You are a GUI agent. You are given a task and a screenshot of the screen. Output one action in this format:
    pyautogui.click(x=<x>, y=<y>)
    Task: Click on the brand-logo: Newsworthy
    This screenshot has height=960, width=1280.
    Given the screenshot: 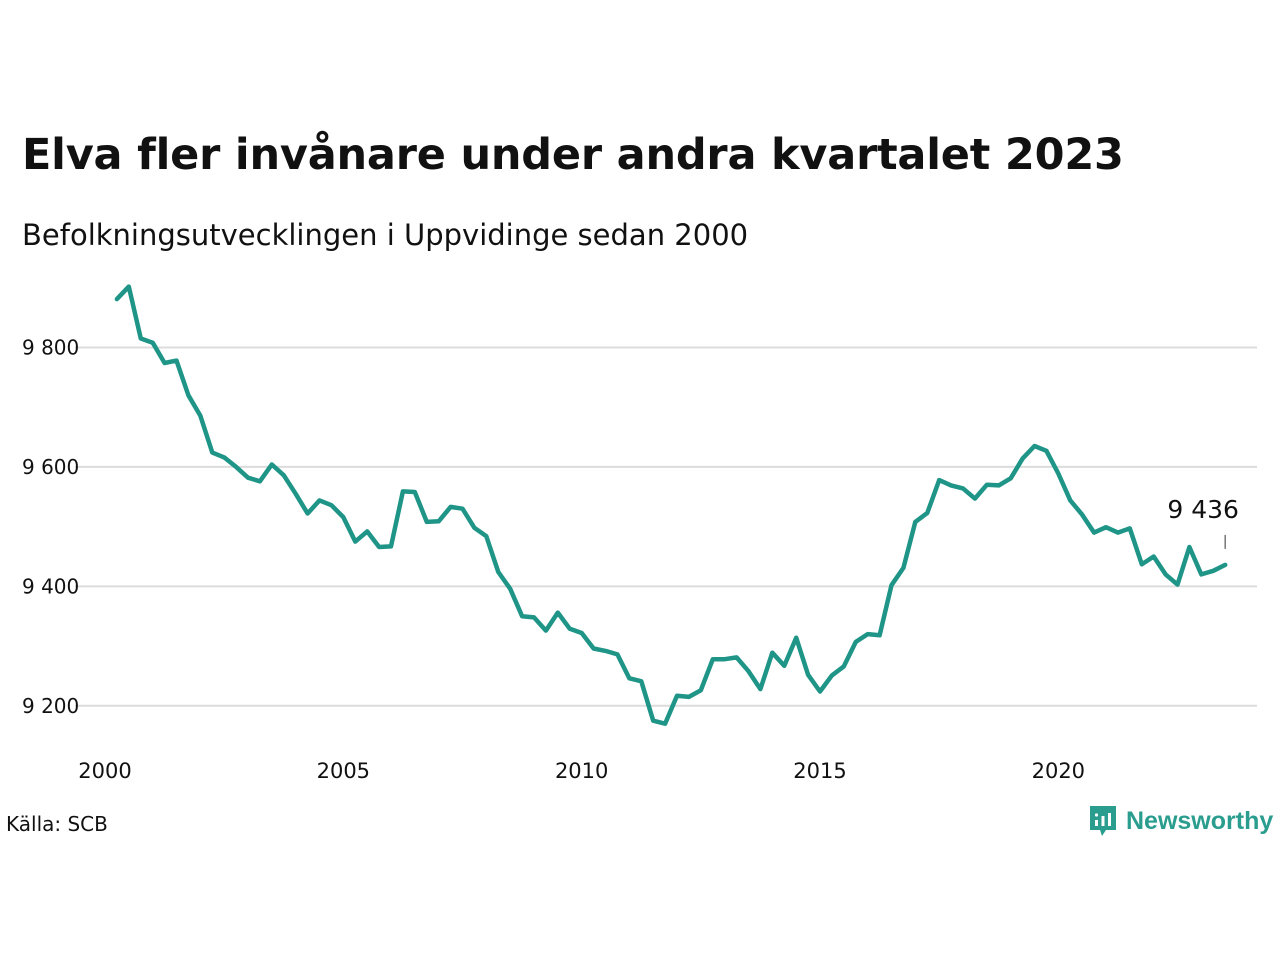 What is the action you would take?
    pyautogui.click(x=1180, y=821)
    